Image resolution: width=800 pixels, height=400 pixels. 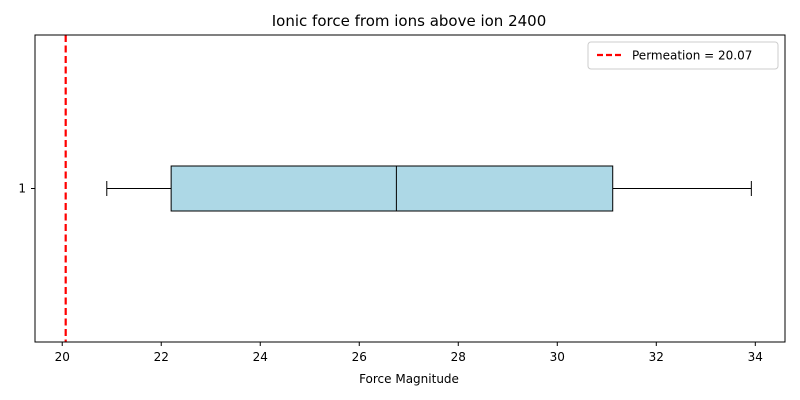 I want to click on chart-title: Ionic force from ions above ion 2400, so click(x=409, y=21).